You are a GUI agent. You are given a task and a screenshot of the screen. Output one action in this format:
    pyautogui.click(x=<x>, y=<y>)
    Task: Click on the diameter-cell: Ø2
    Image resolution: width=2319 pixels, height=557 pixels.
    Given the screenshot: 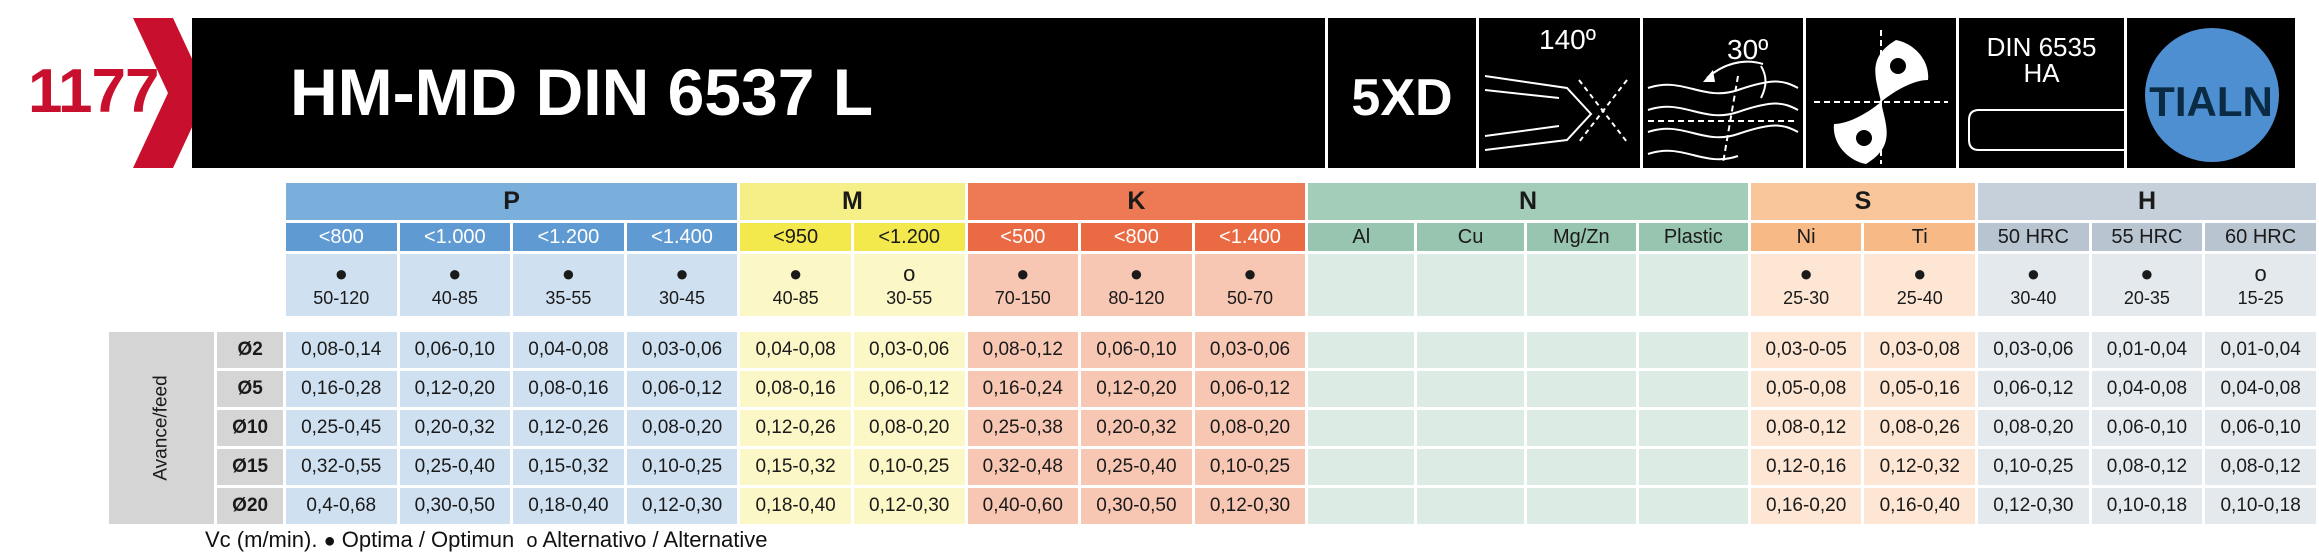 What is the action you would take?
    pyautogui.click(x=250, y=350)
    